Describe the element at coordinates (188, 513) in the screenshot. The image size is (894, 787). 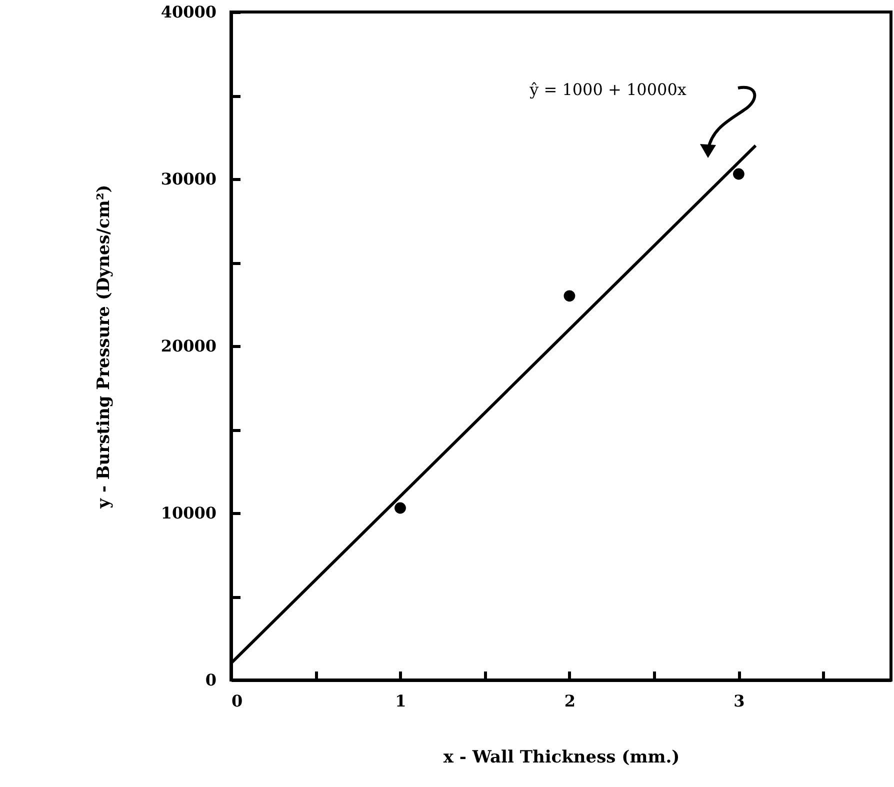
I see `y-tick-label: 10000` at that location.